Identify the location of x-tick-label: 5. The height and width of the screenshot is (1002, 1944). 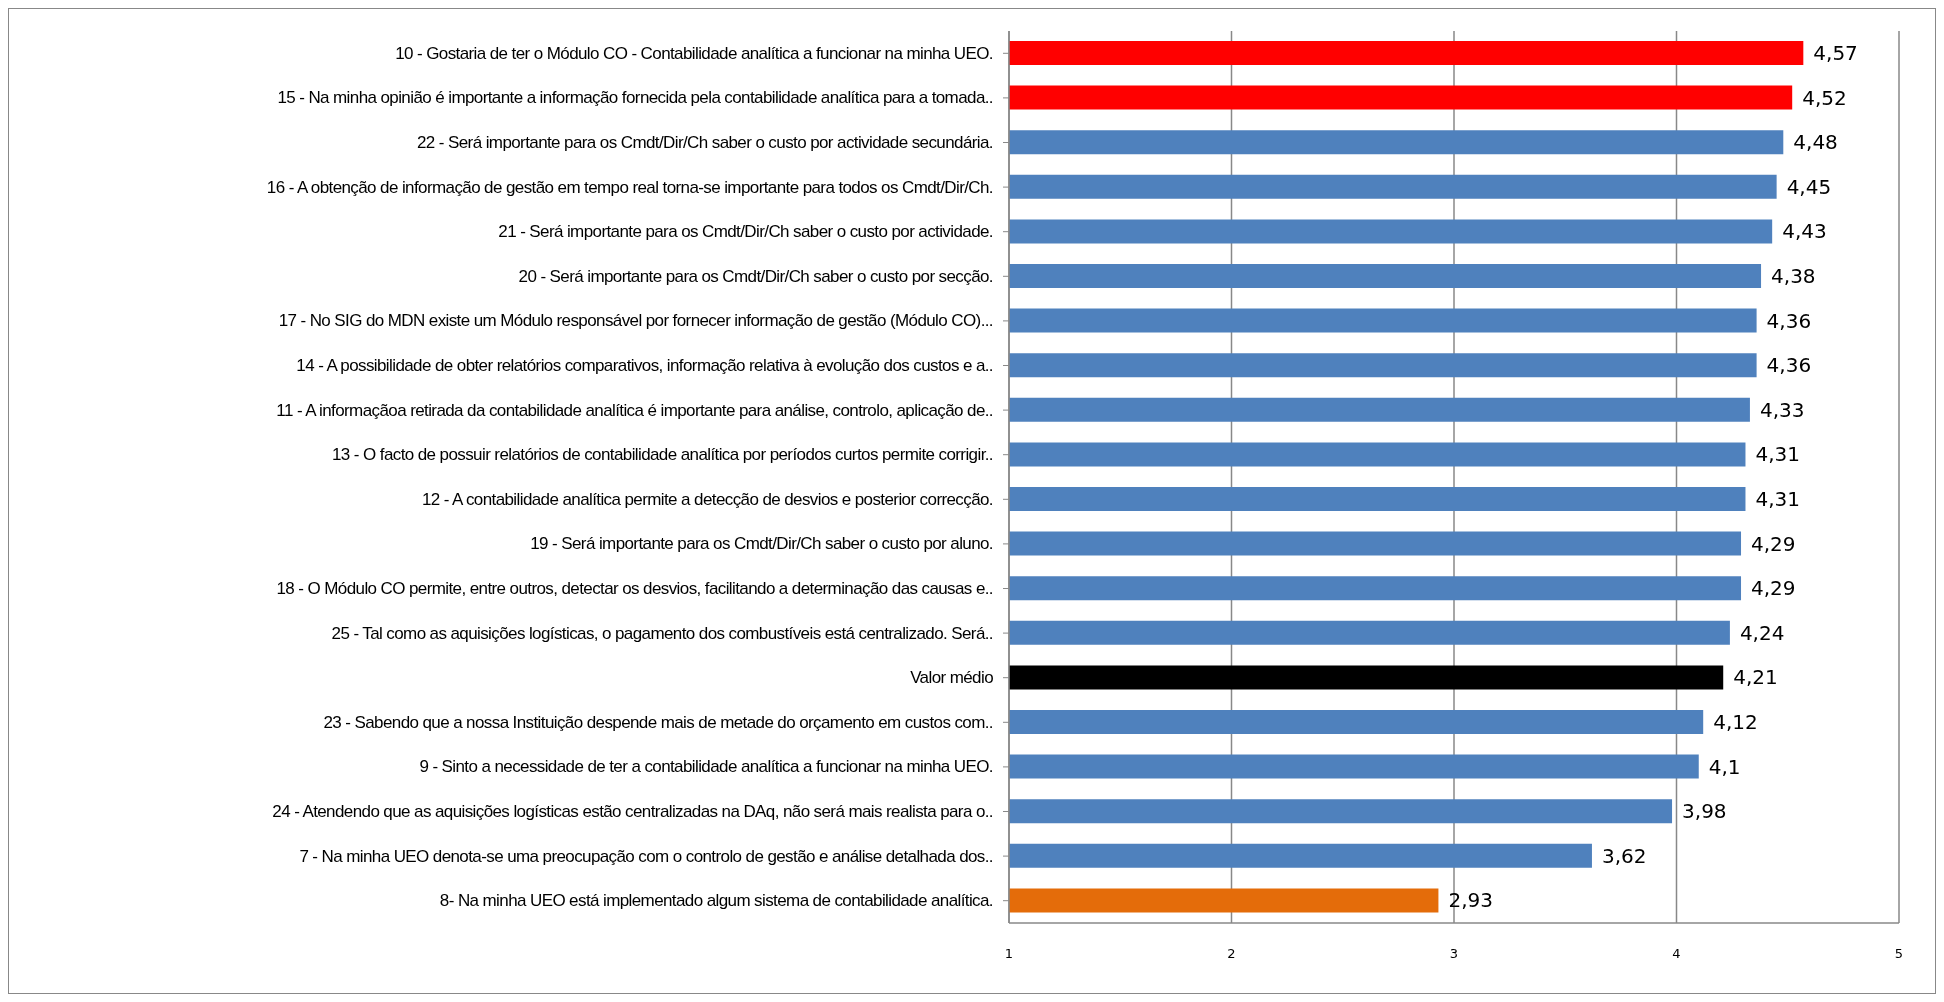
(1899, 954).